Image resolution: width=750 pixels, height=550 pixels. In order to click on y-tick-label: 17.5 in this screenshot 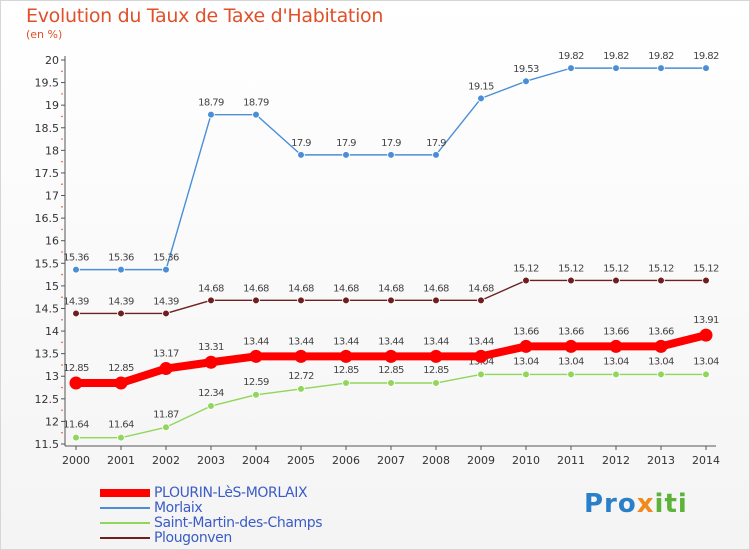, I will do `click(47, 173)`.